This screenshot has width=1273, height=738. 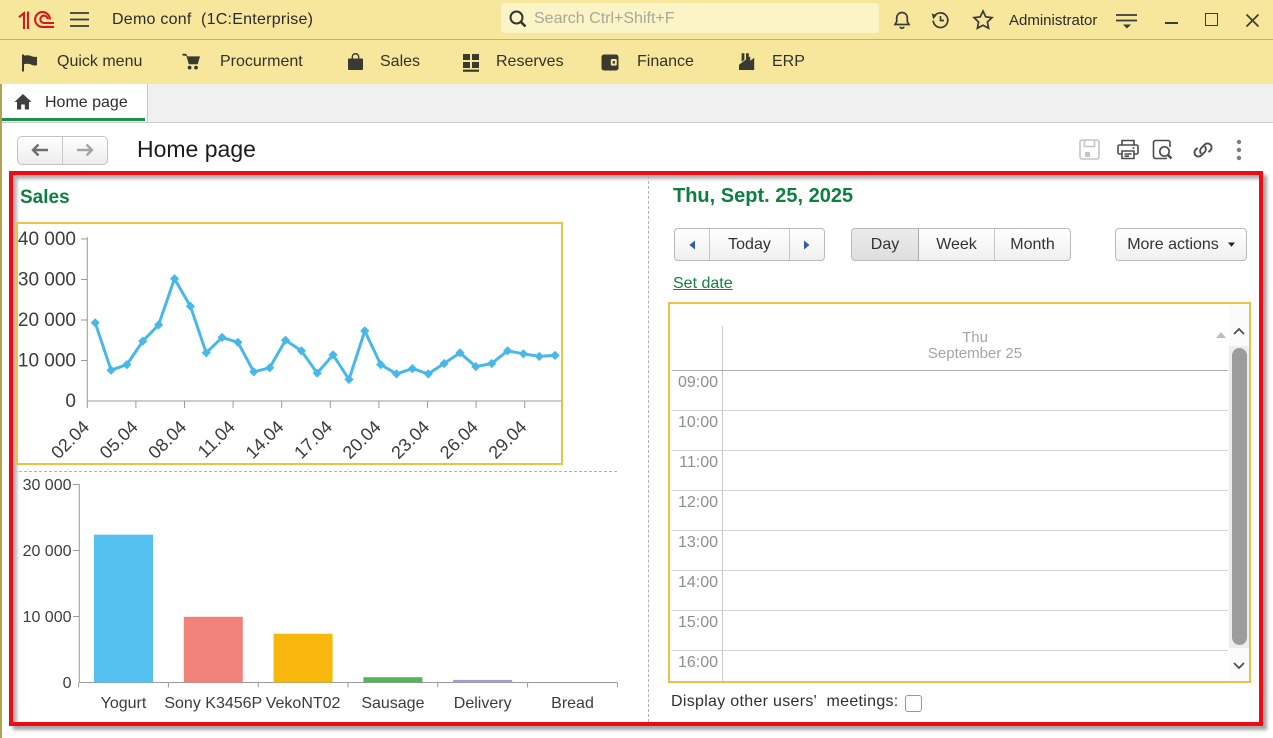 I want to click on svg-text: Delivery, so click(x=483, y=703).